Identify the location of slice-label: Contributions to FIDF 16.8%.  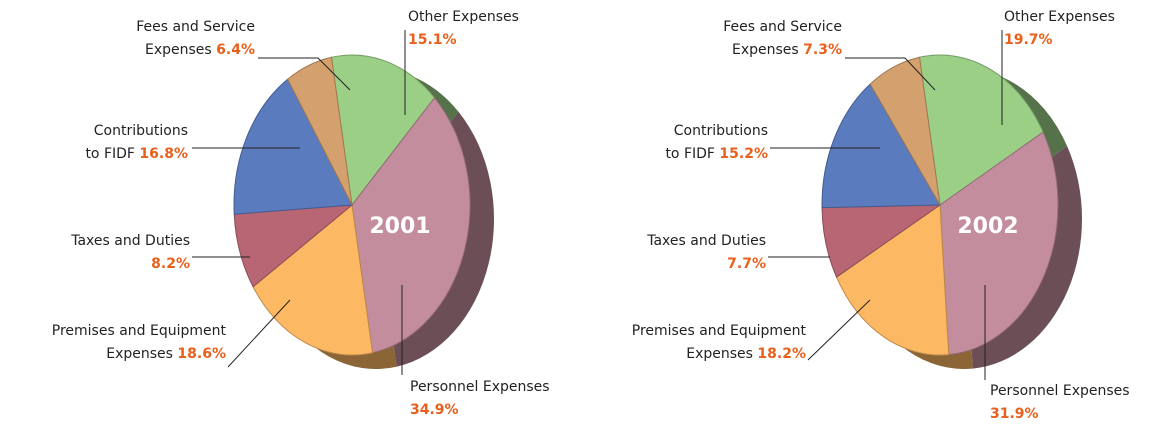
(134, 143).